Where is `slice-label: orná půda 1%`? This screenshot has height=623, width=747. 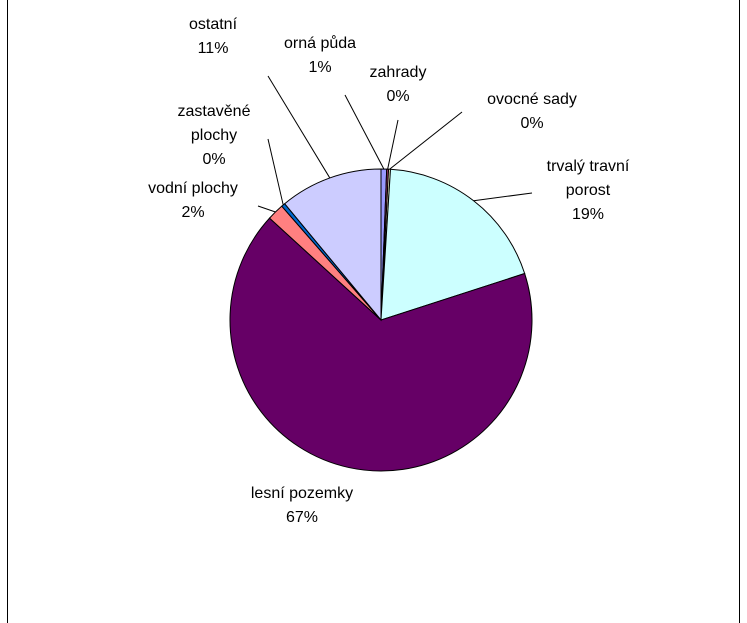 slice-label: orná půda 1% is located at coordinates (320, 55).